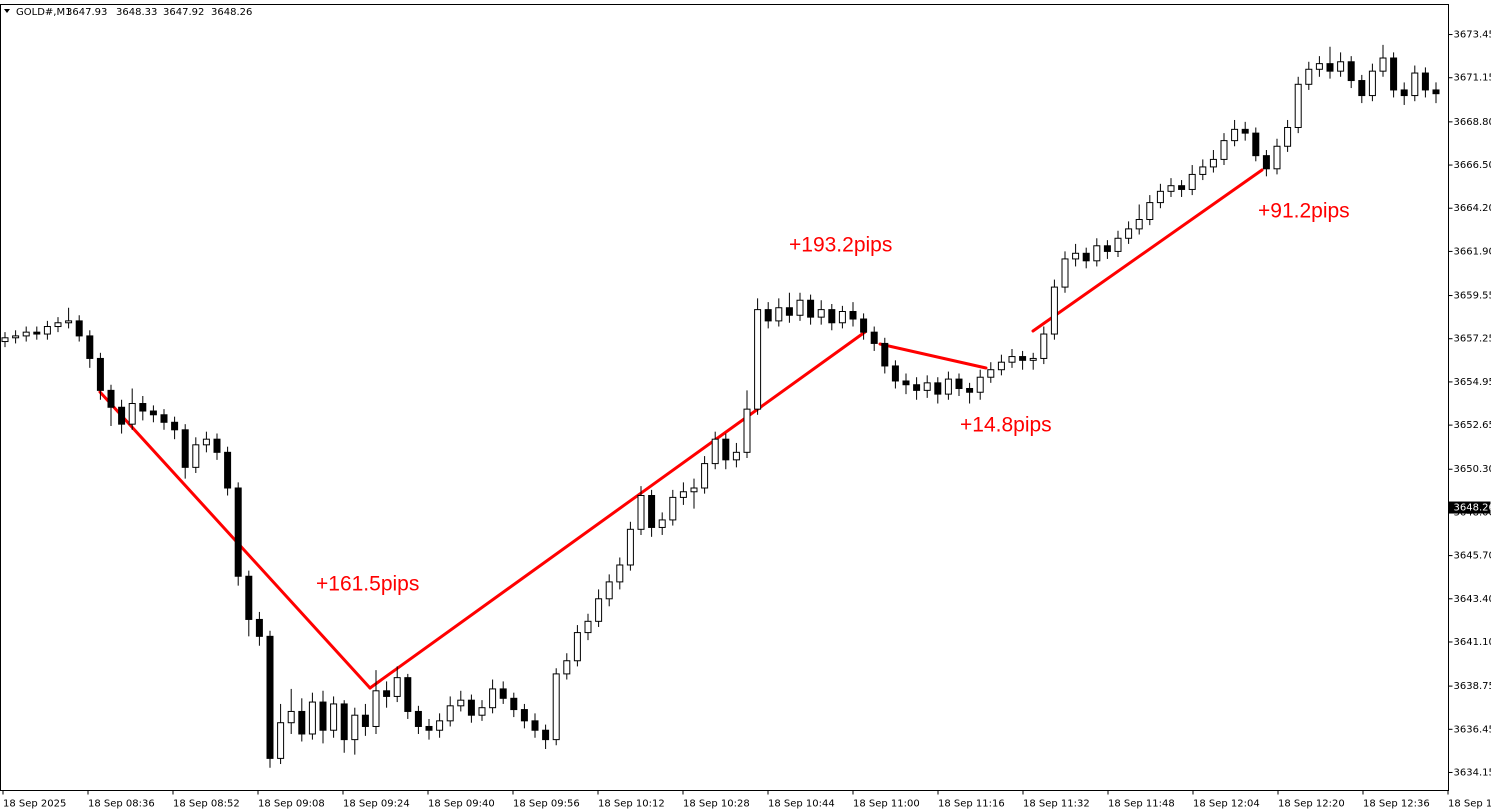  Describe the element at coordinates (34, 804) in the screenshot. I see `x-tick-label: 18 Sep 2025` at that location.